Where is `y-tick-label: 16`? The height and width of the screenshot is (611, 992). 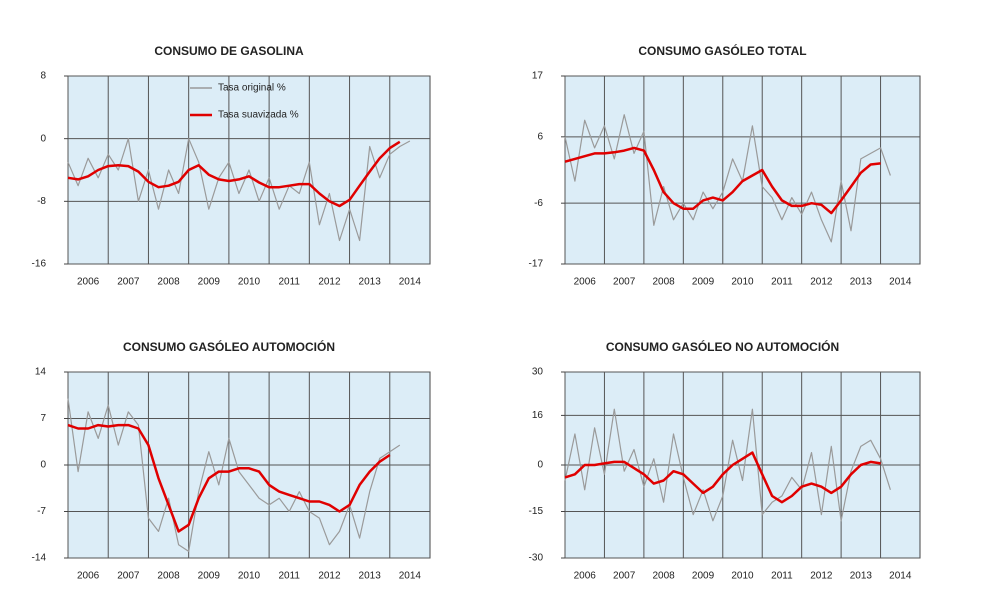
y-tick-label: 16 is located at coordinates (538, 415).